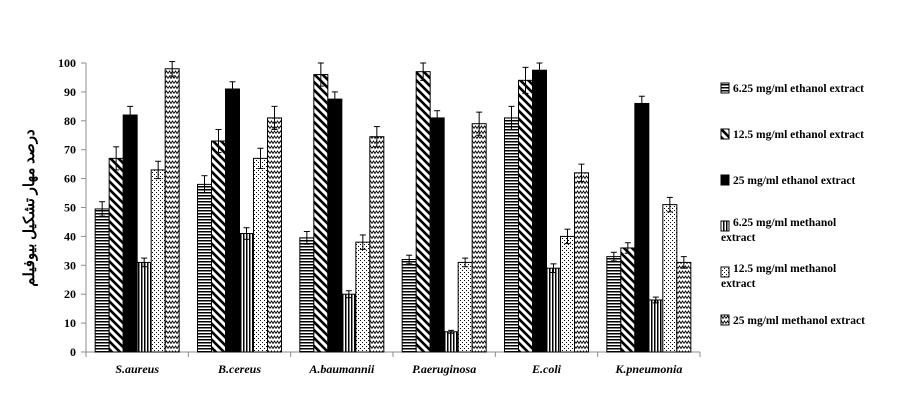 This screenshot has width=924, height=410. What do you see at coordinates (70, 179) in the screenshot?
I see `y-tick-label: 60` at bounding box center [70, 179].